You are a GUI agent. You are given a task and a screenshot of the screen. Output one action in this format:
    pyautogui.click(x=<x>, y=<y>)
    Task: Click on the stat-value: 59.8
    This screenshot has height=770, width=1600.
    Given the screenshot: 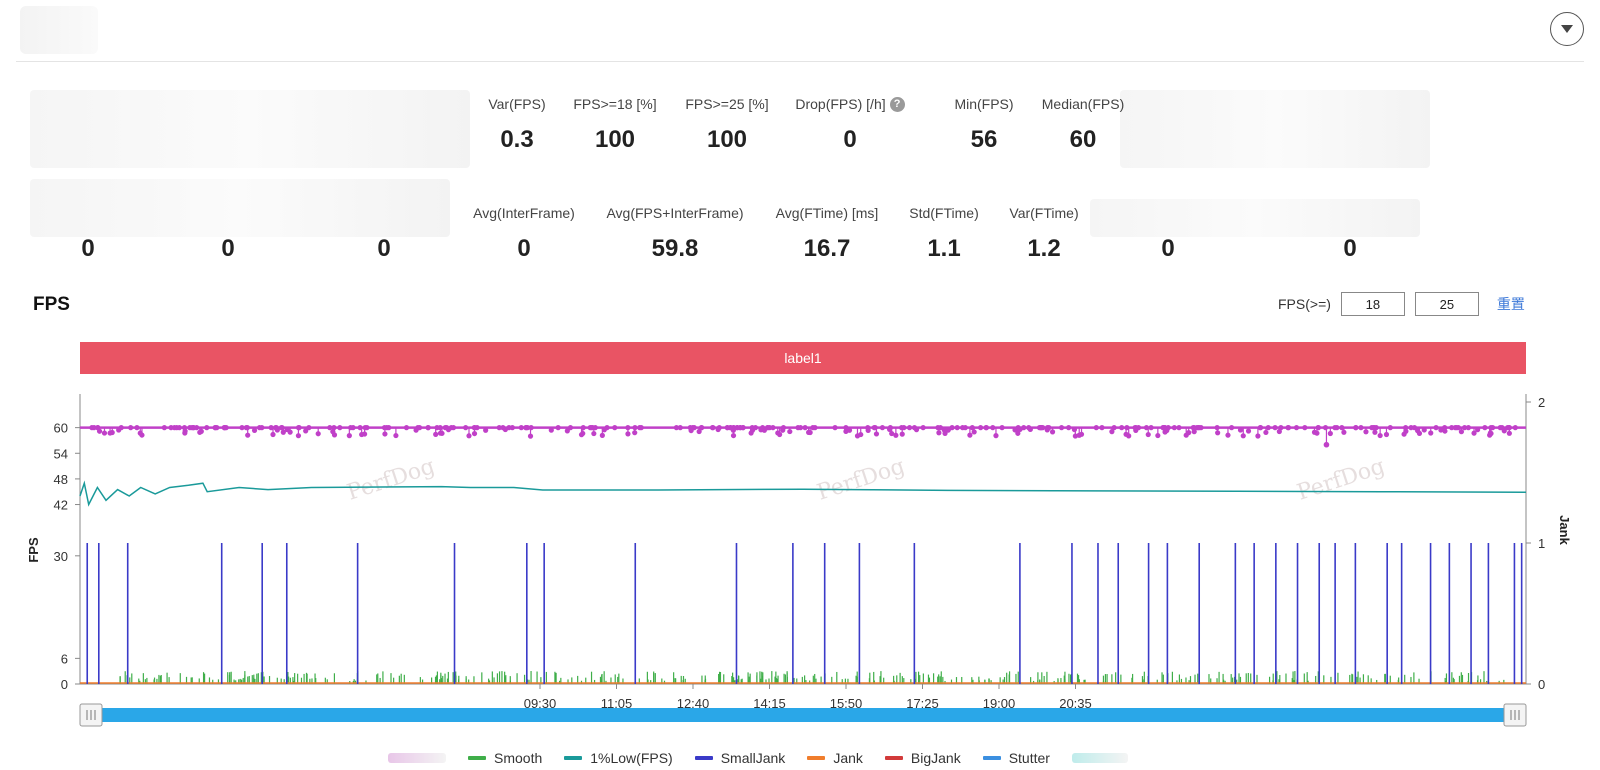 What is the action you would take?
    pyautogui.click(x=675, y=248)
    